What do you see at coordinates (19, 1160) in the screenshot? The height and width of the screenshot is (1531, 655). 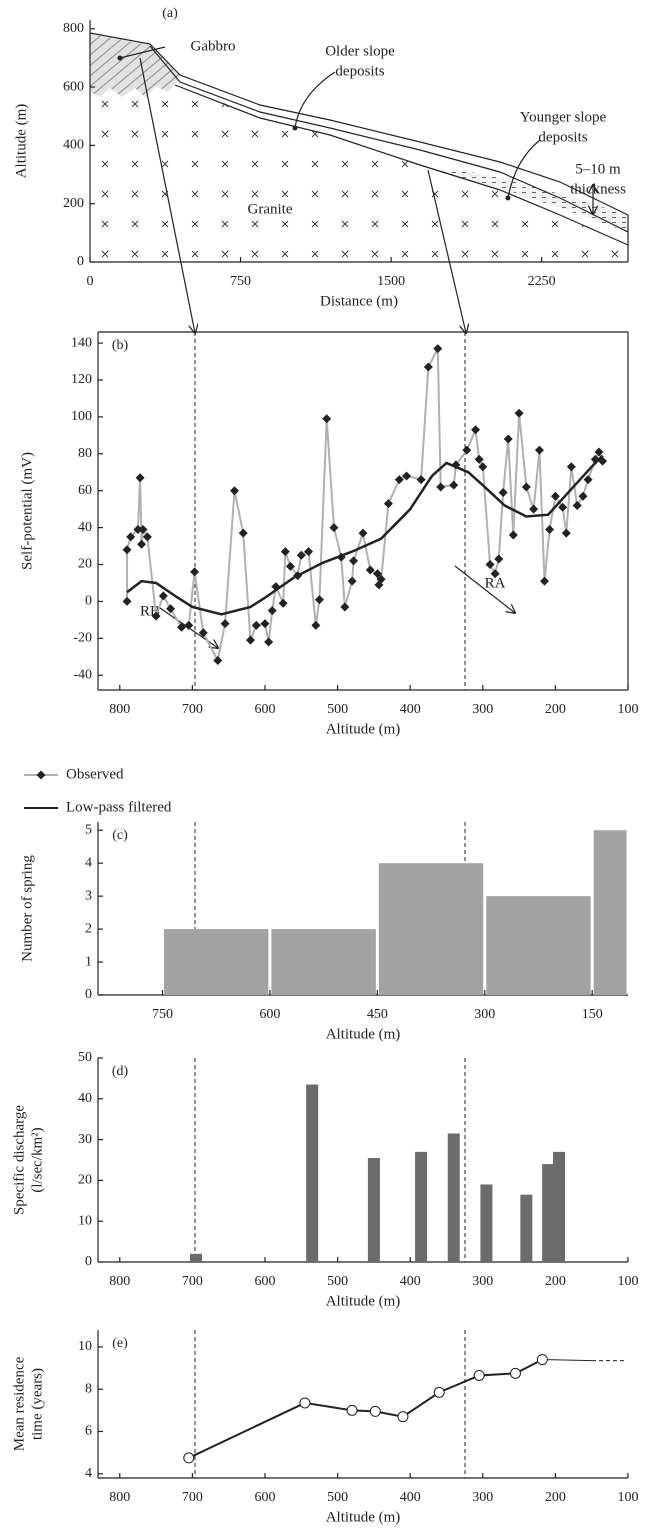 I see `y-axis-label: Specific discharge` at bounding box center [19, 1160].